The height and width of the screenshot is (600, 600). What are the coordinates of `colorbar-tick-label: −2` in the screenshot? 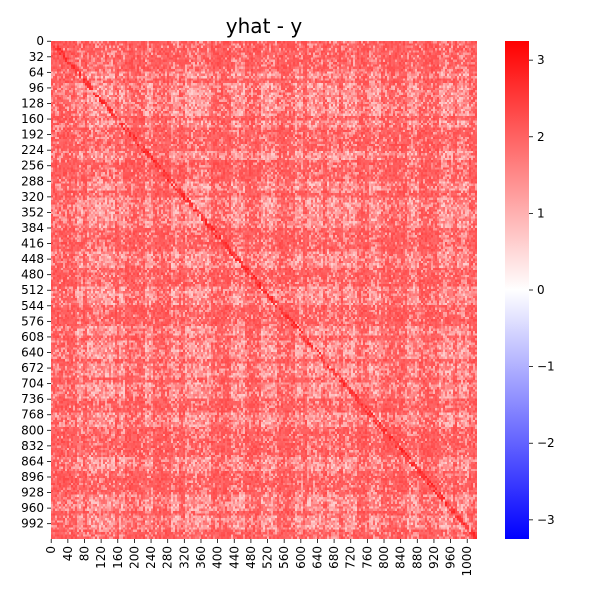 It's located at (546, 443).